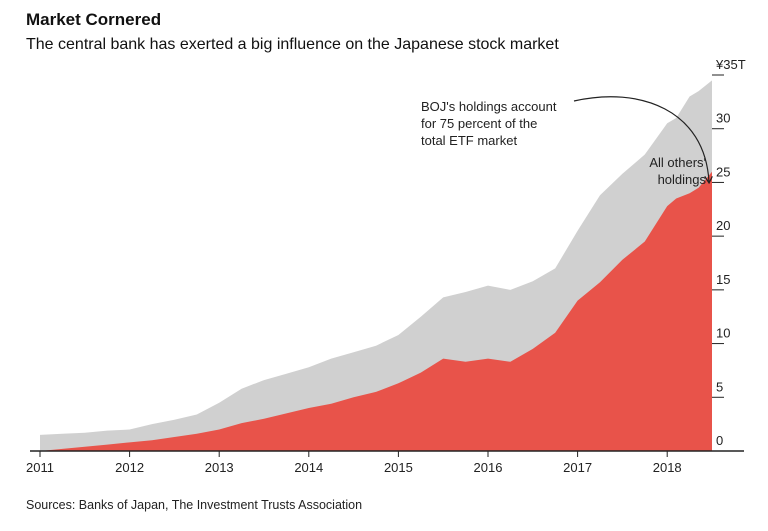  I want to click on boj-annotation-arrow, so click(641, 139).